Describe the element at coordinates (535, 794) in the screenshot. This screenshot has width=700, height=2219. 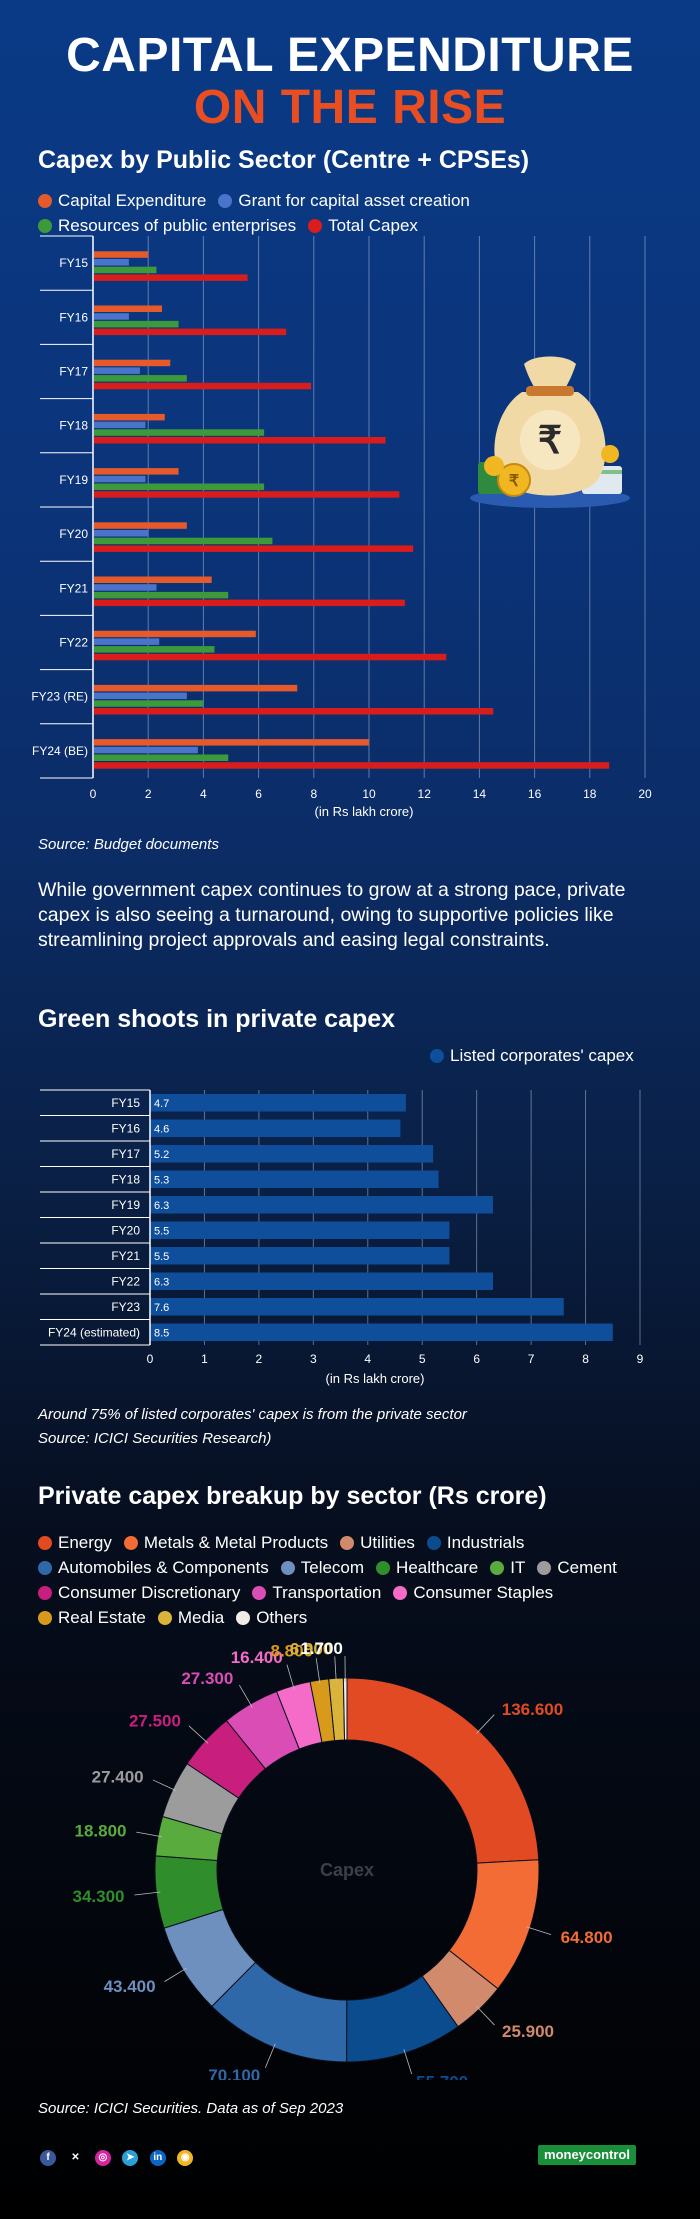
I see `x-tick-label: 16` at that location.